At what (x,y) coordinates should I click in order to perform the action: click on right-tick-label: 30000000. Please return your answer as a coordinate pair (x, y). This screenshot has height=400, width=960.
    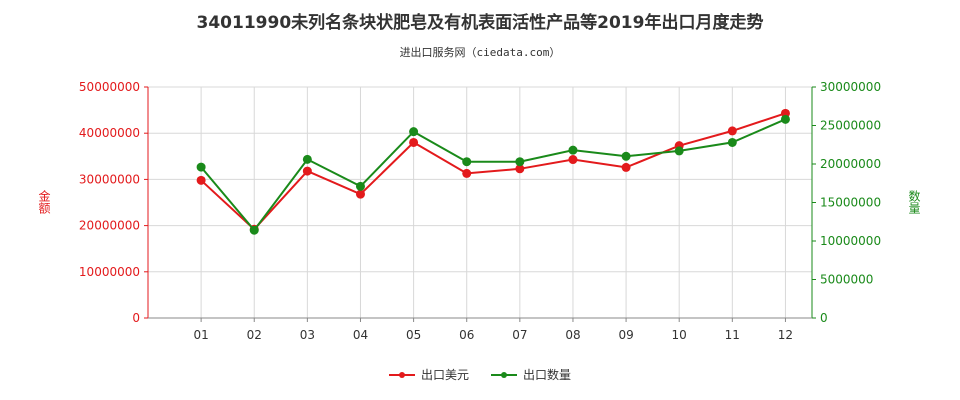
    Looking at the image, I should click on (850, 87).